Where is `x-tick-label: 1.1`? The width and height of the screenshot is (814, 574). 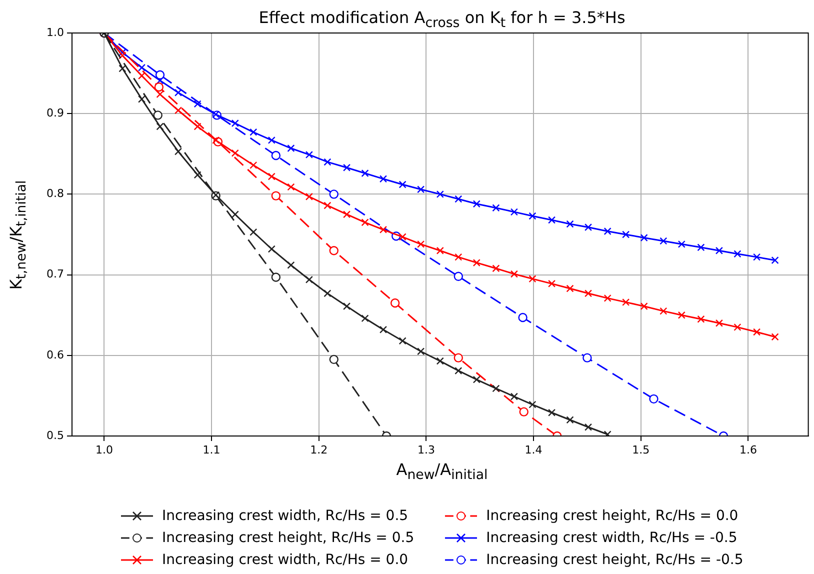
x-tick-label: 1.1 is located at coordinates (211, 449).